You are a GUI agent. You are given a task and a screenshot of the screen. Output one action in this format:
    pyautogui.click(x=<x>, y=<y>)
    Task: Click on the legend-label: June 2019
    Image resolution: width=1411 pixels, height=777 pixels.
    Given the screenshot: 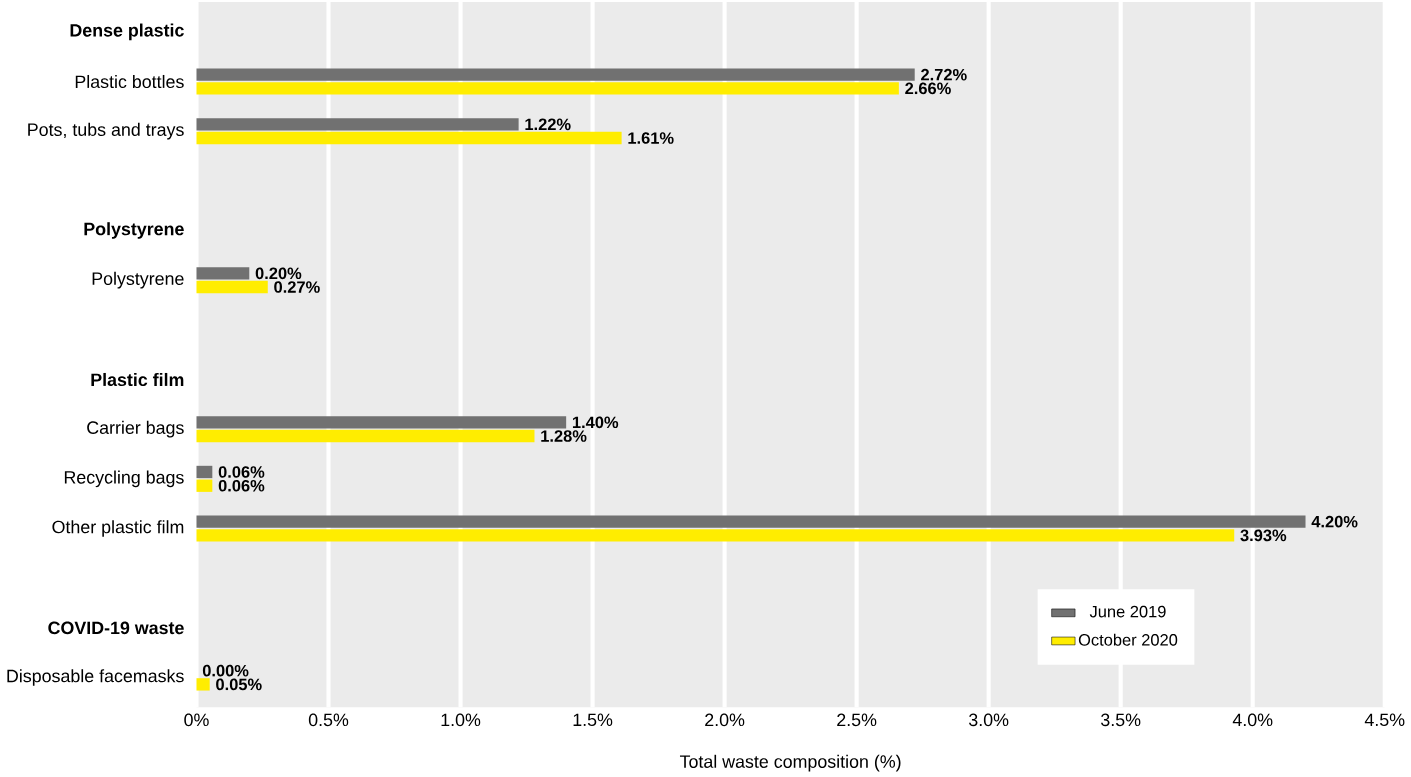 What is the action you would take?
    pyautogui.click(x=1127, y=611)
    